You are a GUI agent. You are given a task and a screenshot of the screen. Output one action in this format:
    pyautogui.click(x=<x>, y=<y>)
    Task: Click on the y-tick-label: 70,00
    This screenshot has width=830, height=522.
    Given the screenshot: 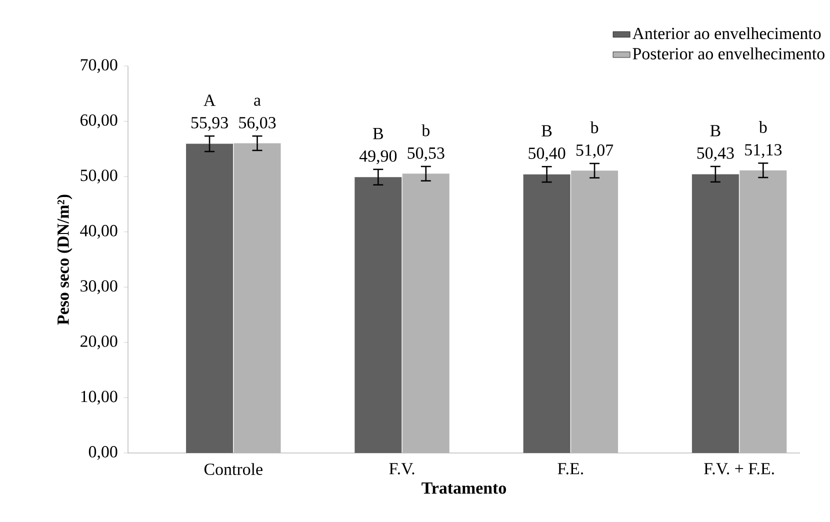 What is the action you would take?
    pyautogui.click(x=99, y=66)
    